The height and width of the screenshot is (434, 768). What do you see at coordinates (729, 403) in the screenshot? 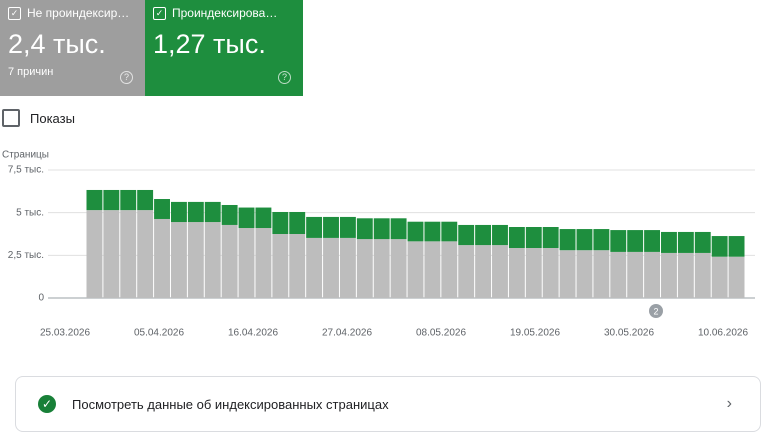
I see `chevron: ›` at bounding box center [729, 403].